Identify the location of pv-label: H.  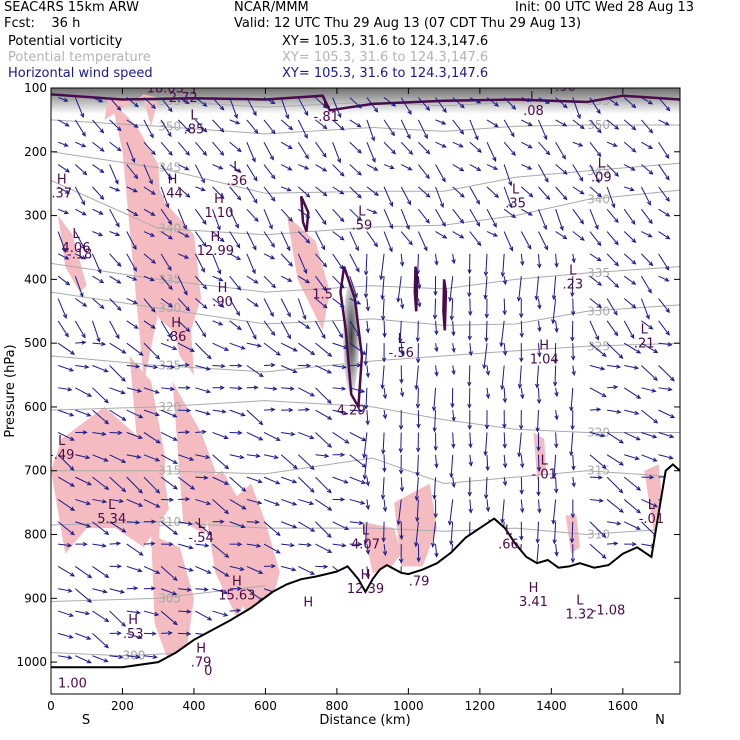
(173, 180).